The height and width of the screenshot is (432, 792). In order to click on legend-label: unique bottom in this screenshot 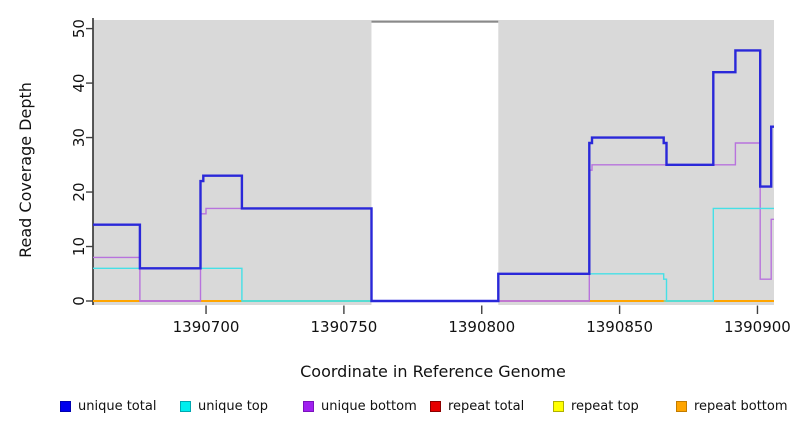, I will do `click(369, 406)`.